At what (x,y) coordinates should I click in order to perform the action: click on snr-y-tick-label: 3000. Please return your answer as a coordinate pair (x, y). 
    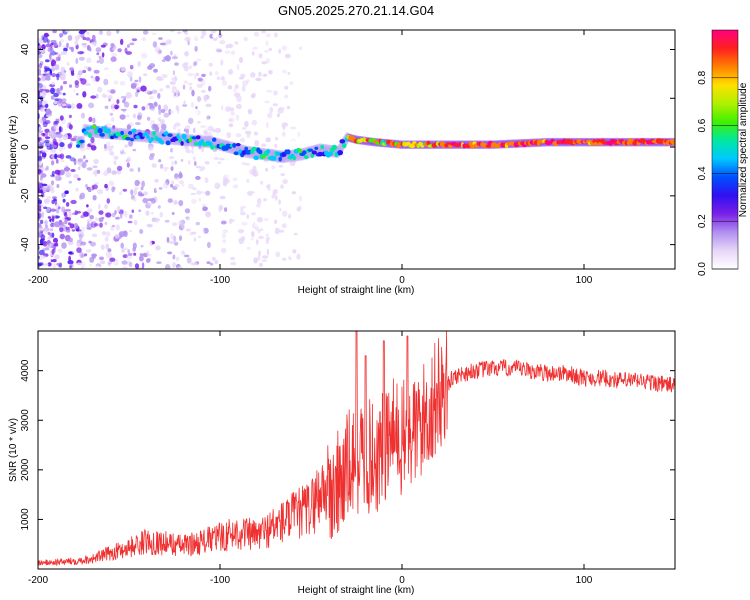
    Looking at the image, I should click on (25, 420).